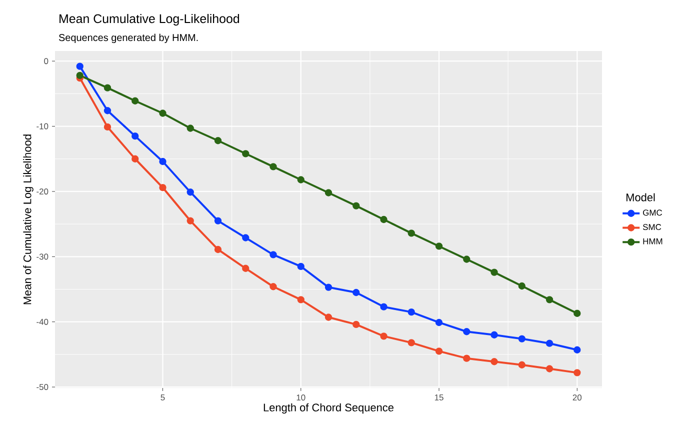 This screenshot has width=680, height=421. Describe the element at coordinates (42, 257) in the screenshot. I see `y-tick-label: -30` at that location.